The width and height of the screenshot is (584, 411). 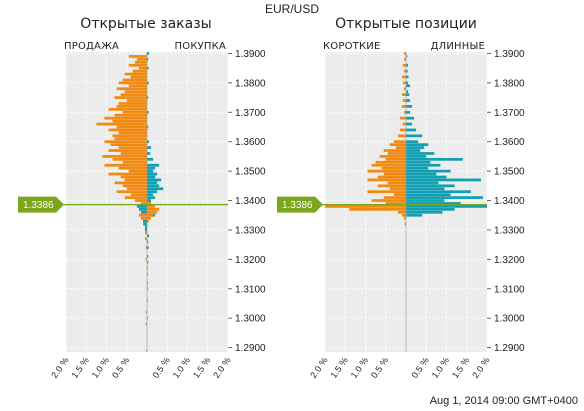 What do you see at coordinates (200, 46) in the screenshot?
I see `right-side-label: ПОКУПКА` at bounding box center [200, 46].